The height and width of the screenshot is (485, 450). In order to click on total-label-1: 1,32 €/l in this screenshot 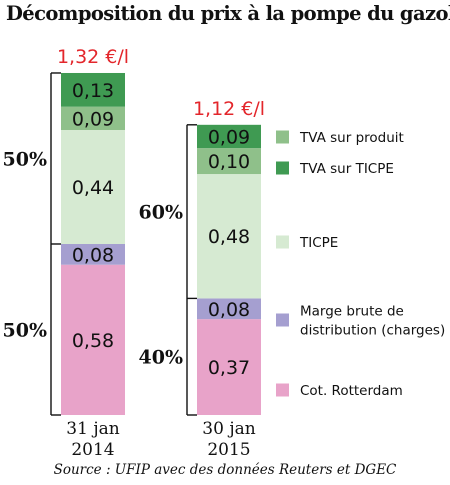, I will do `click(93, 57)`.